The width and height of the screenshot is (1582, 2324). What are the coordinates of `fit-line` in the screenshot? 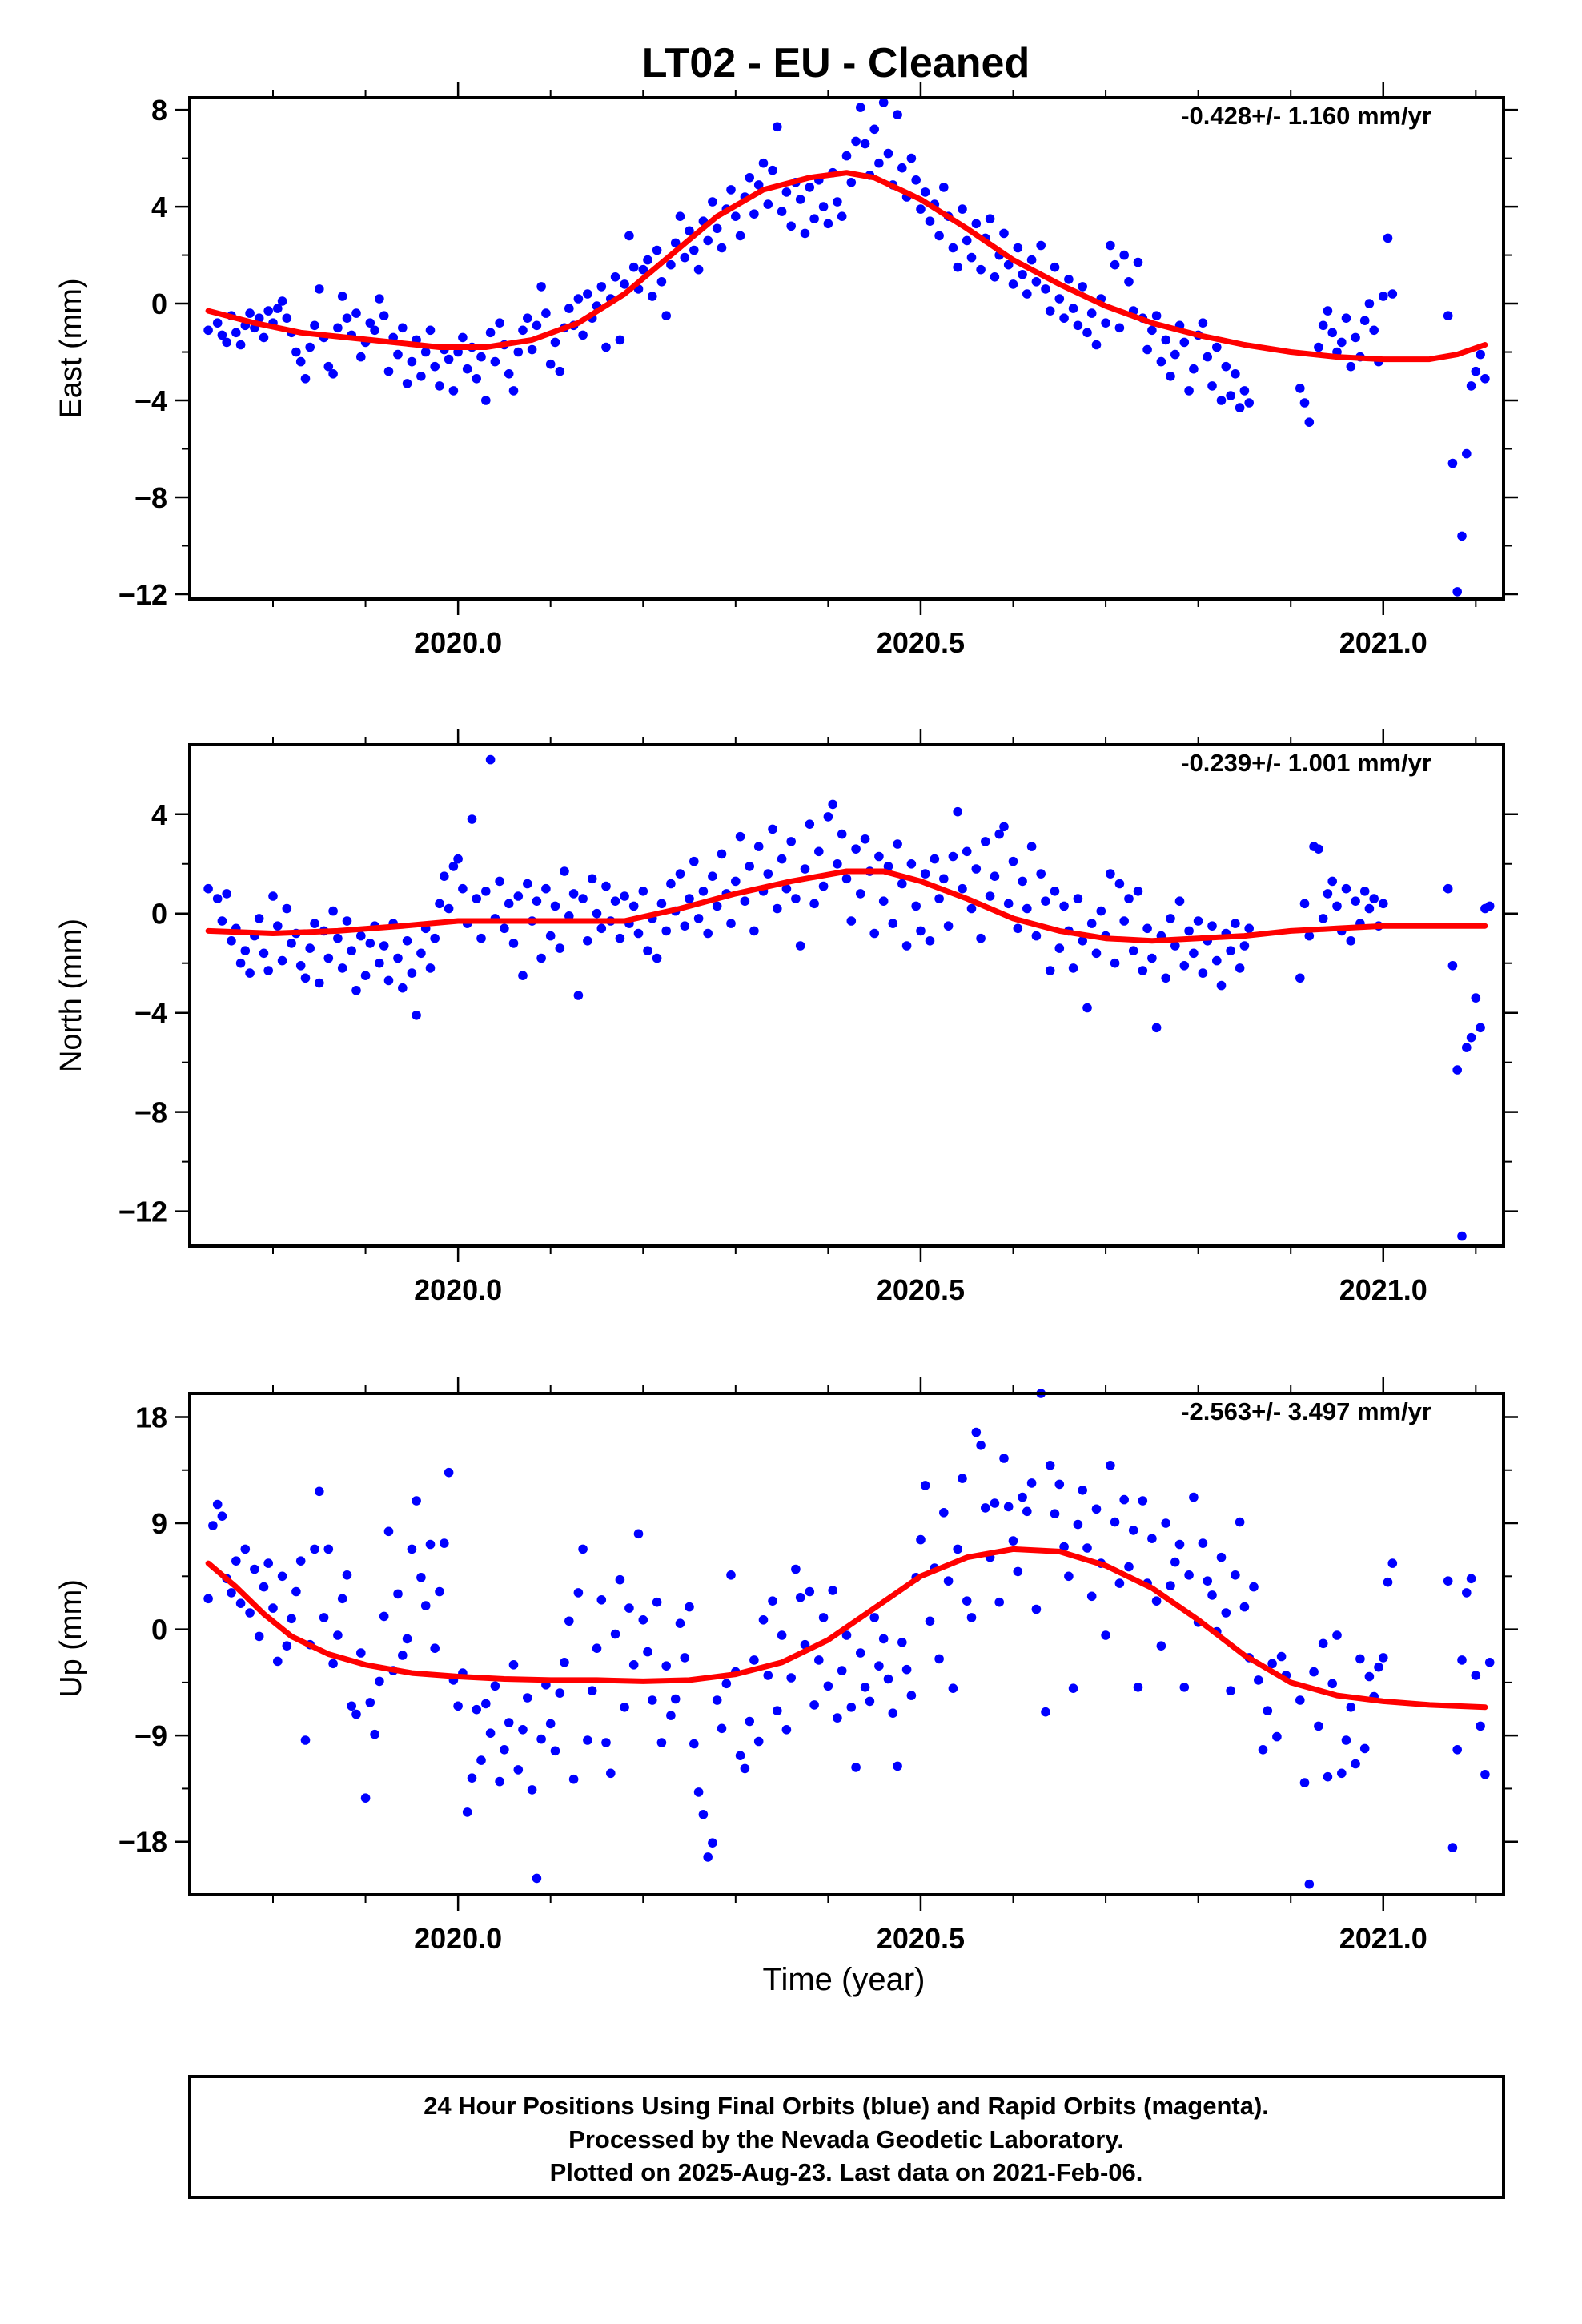 It's located at (847, 1628).